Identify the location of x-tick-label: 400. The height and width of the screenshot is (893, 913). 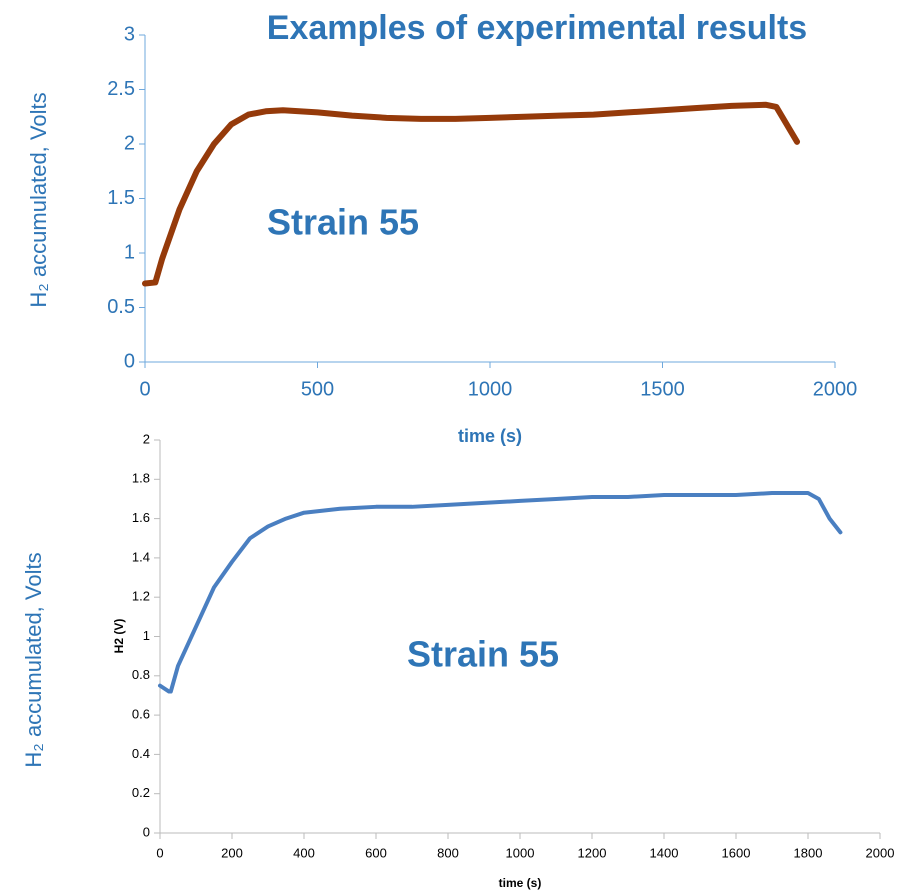
(304, 852).